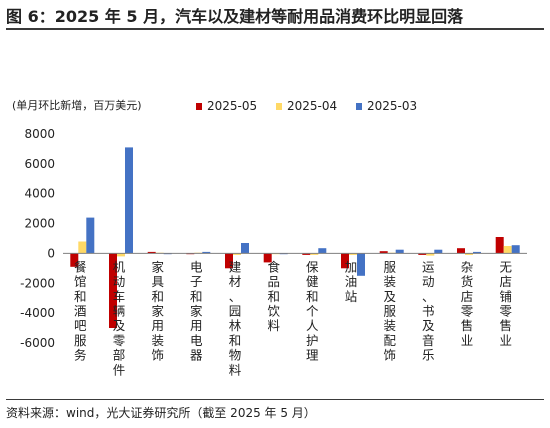  Describe the element at coordinates (467, 303) in the screenshot. I see `x-category-label: 杂货店零售业` at that location.